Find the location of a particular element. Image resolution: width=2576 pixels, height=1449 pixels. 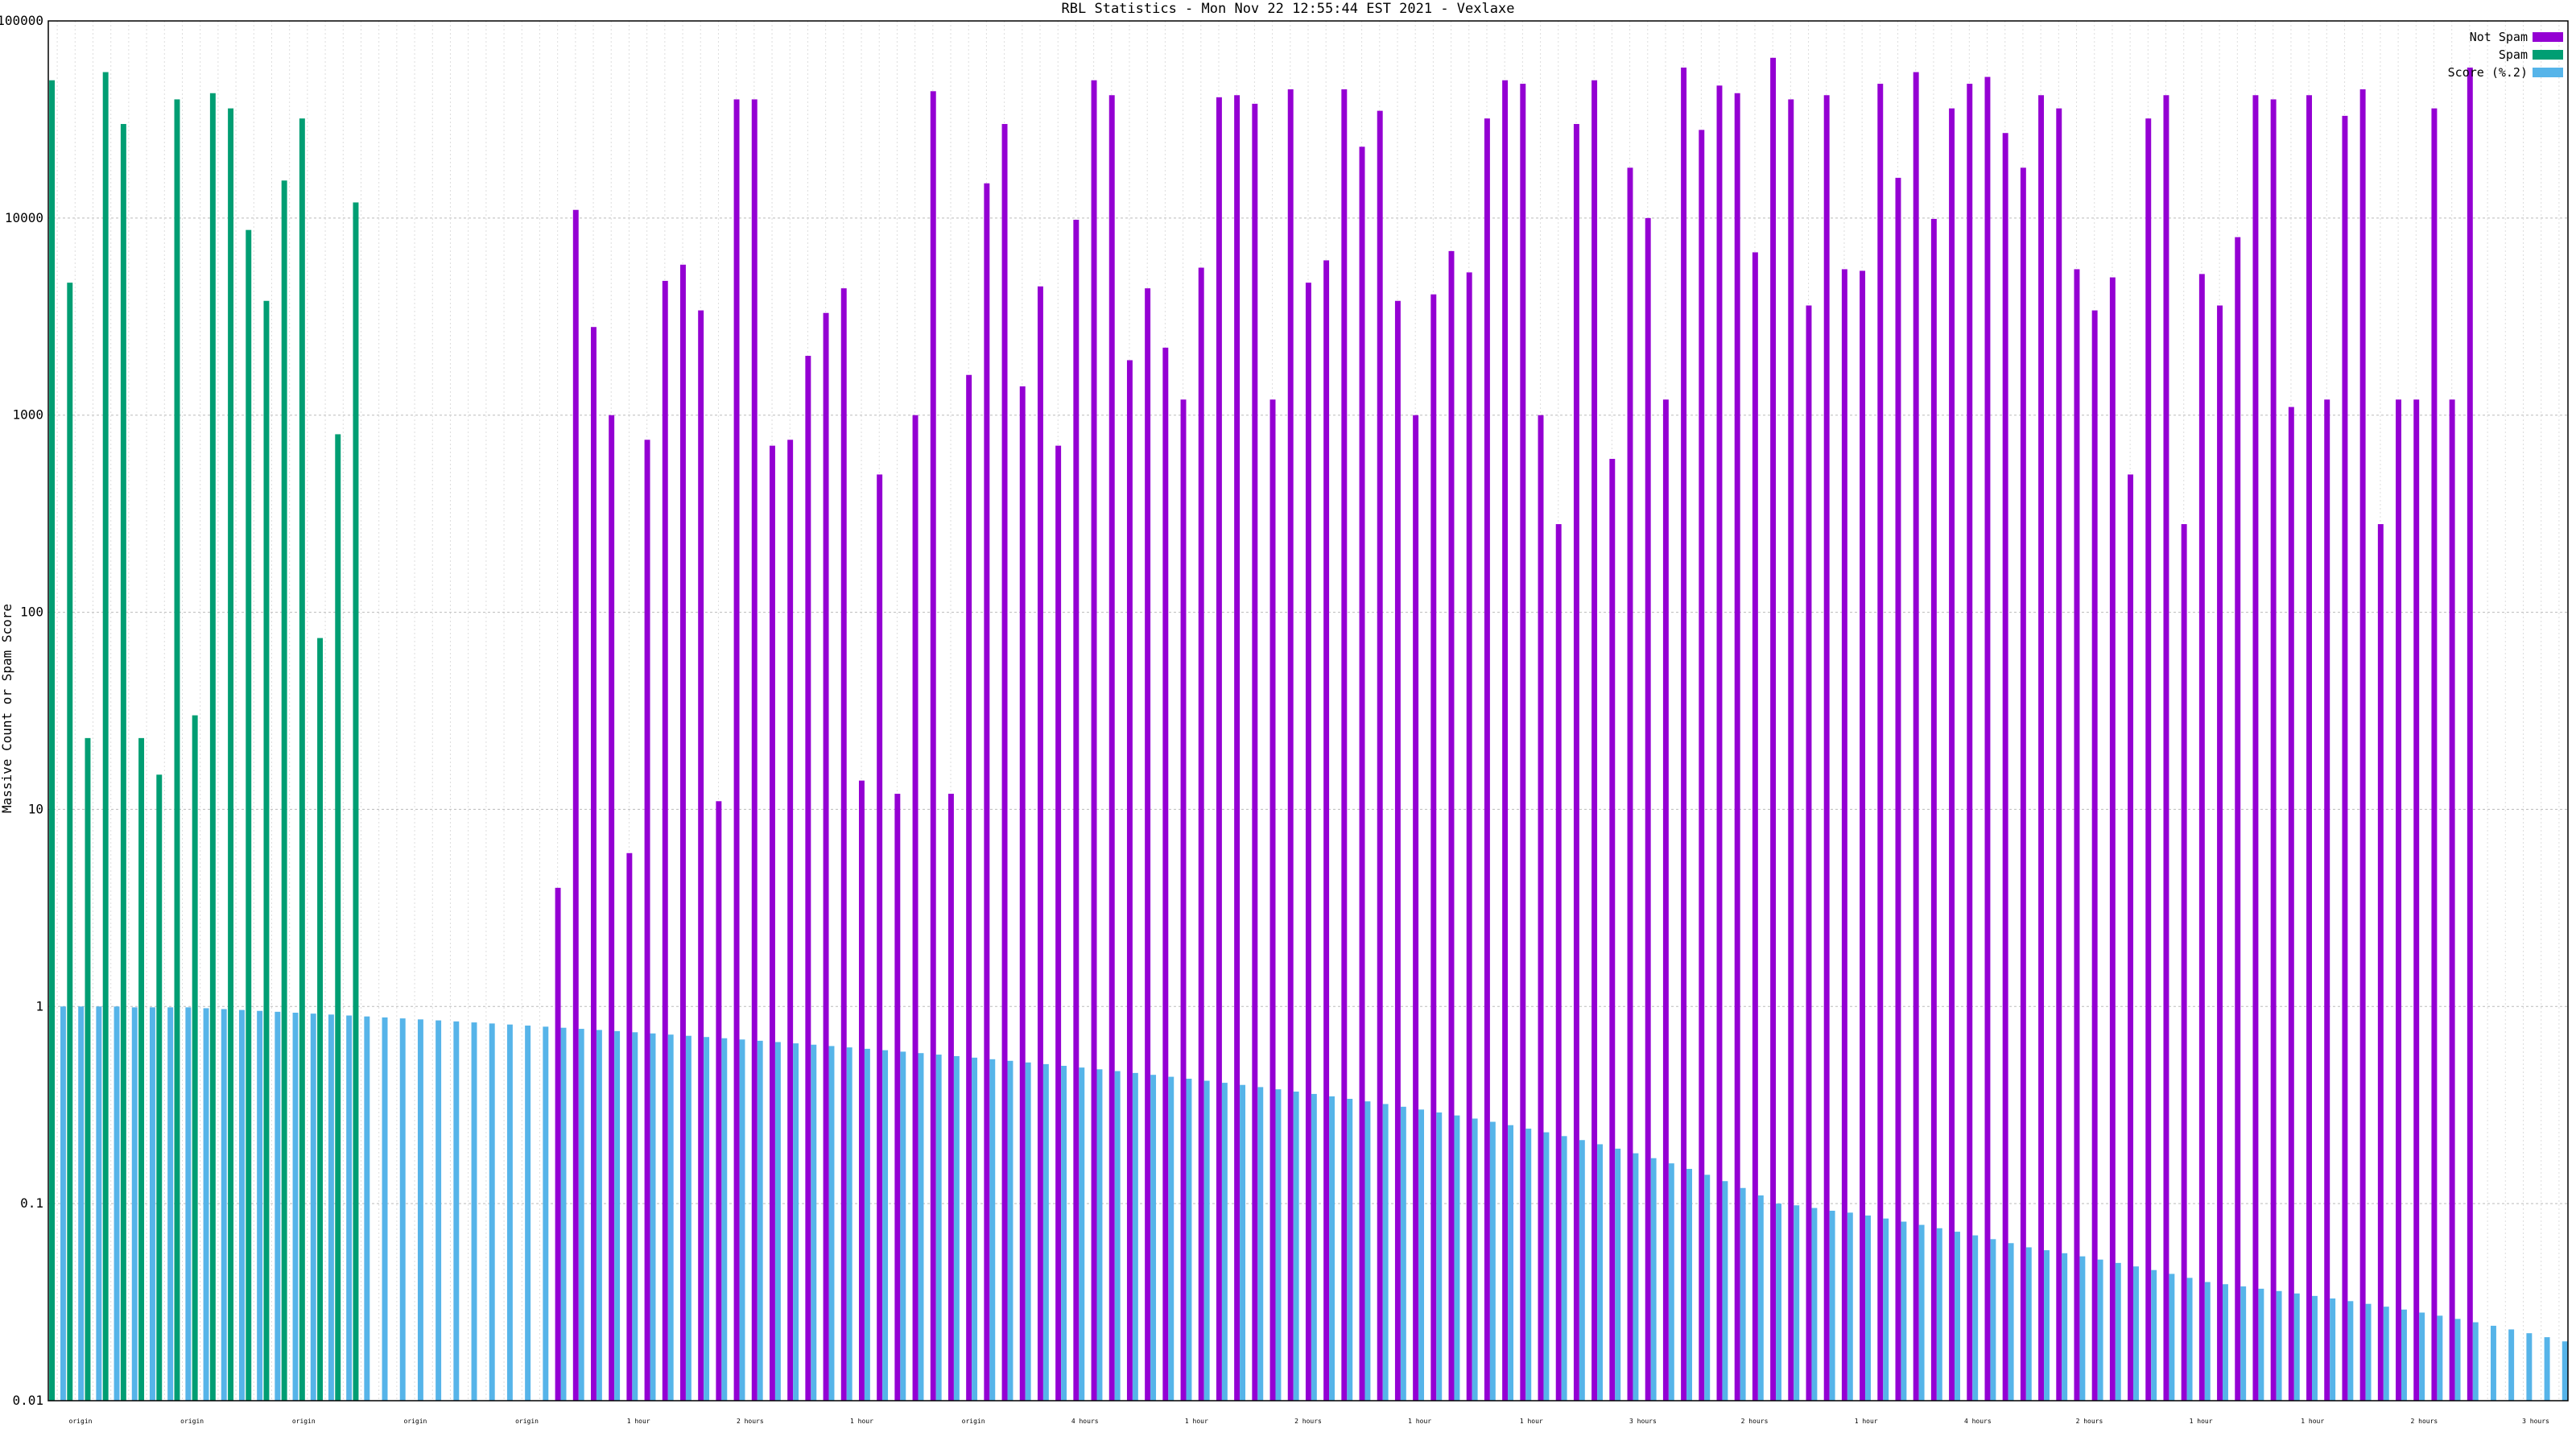

y-tick-label: 10 is located at coordinates (35, 808).